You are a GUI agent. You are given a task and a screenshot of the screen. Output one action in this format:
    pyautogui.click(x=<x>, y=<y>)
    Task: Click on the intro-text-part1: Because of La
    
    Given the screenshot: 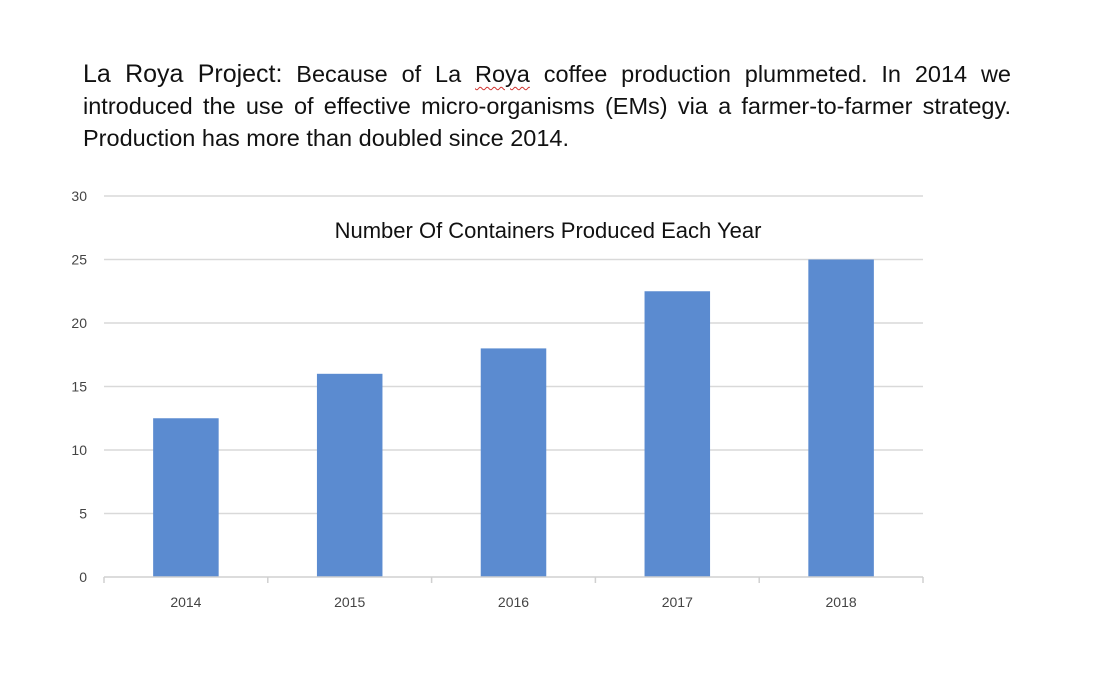 What is the action you would take?
    pyautogui.click(x=379, y=74)
    